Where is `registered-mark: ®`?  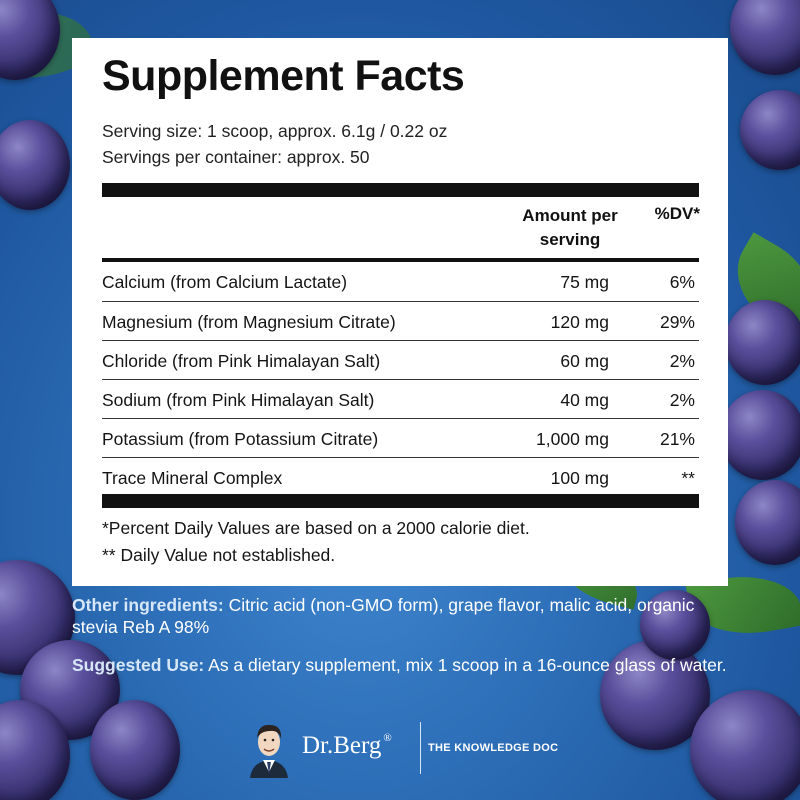
registered-mark: ® is located at coordinates (387, 738).